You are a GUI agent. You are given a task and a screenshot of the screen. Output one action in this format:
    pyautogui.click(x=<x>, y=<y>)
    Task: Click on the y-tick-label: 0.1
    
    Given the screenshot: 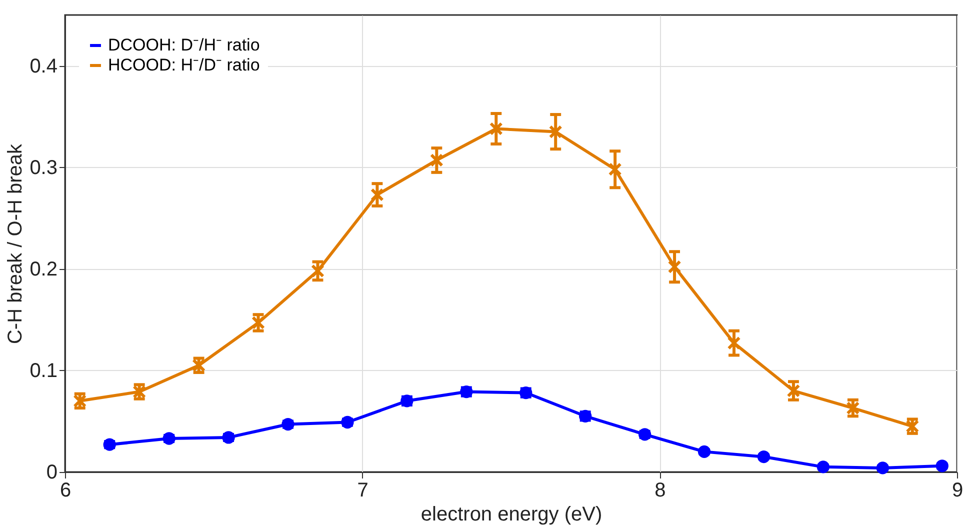 What is the action you would take?
    pyautogui.click(x=44, y=371)
    